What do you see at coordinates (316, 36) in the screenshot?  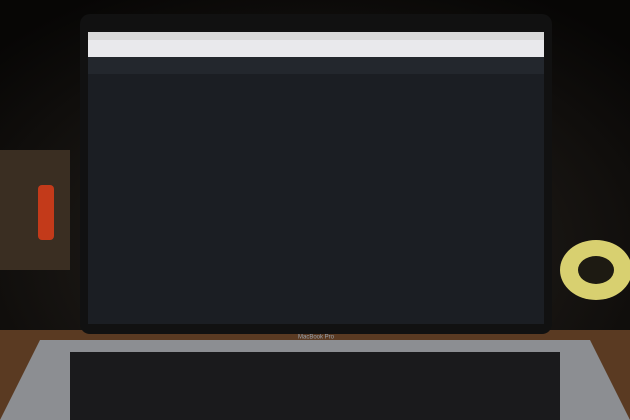 I see `menu-bar` at bounding box center [316, 36].